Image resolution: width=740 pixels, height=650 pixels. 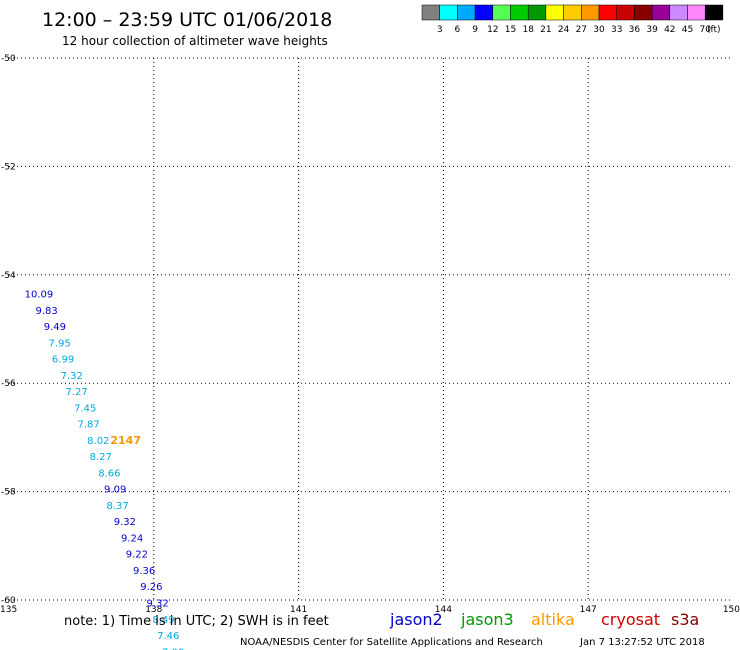 What do you see at coordinates (115, 490) in the screenshot?
I see `swh-value: 9.09` at bounding box center [115, 490].